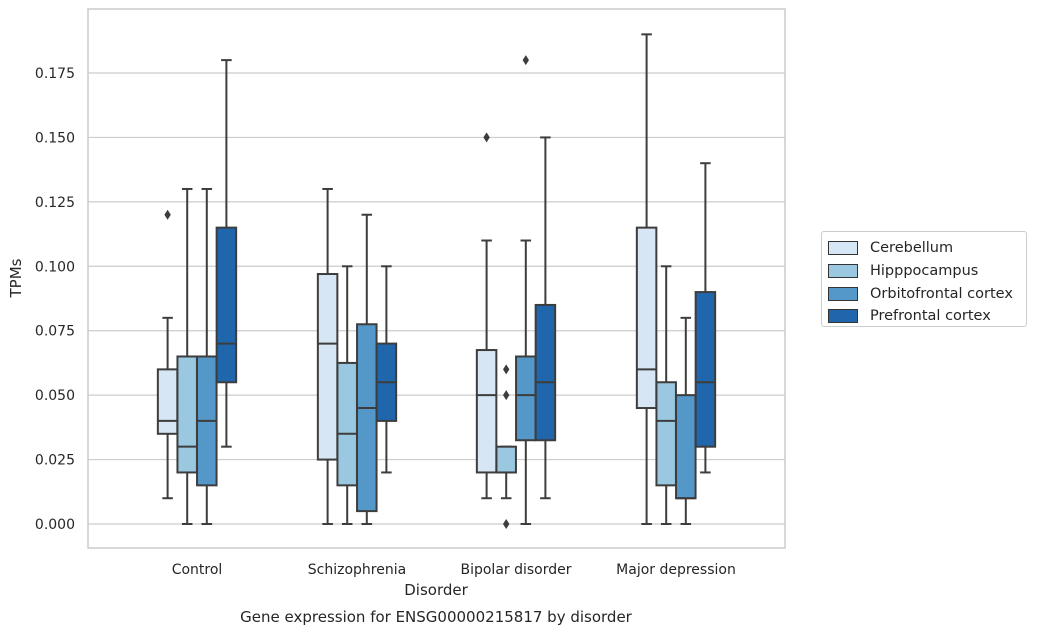 This screenshot has width=1037, height=634. What do you see at coordinates (55, 461) in the screenshot?
I see `y-tick-label: 0.025` at bounding box center [55, 461].